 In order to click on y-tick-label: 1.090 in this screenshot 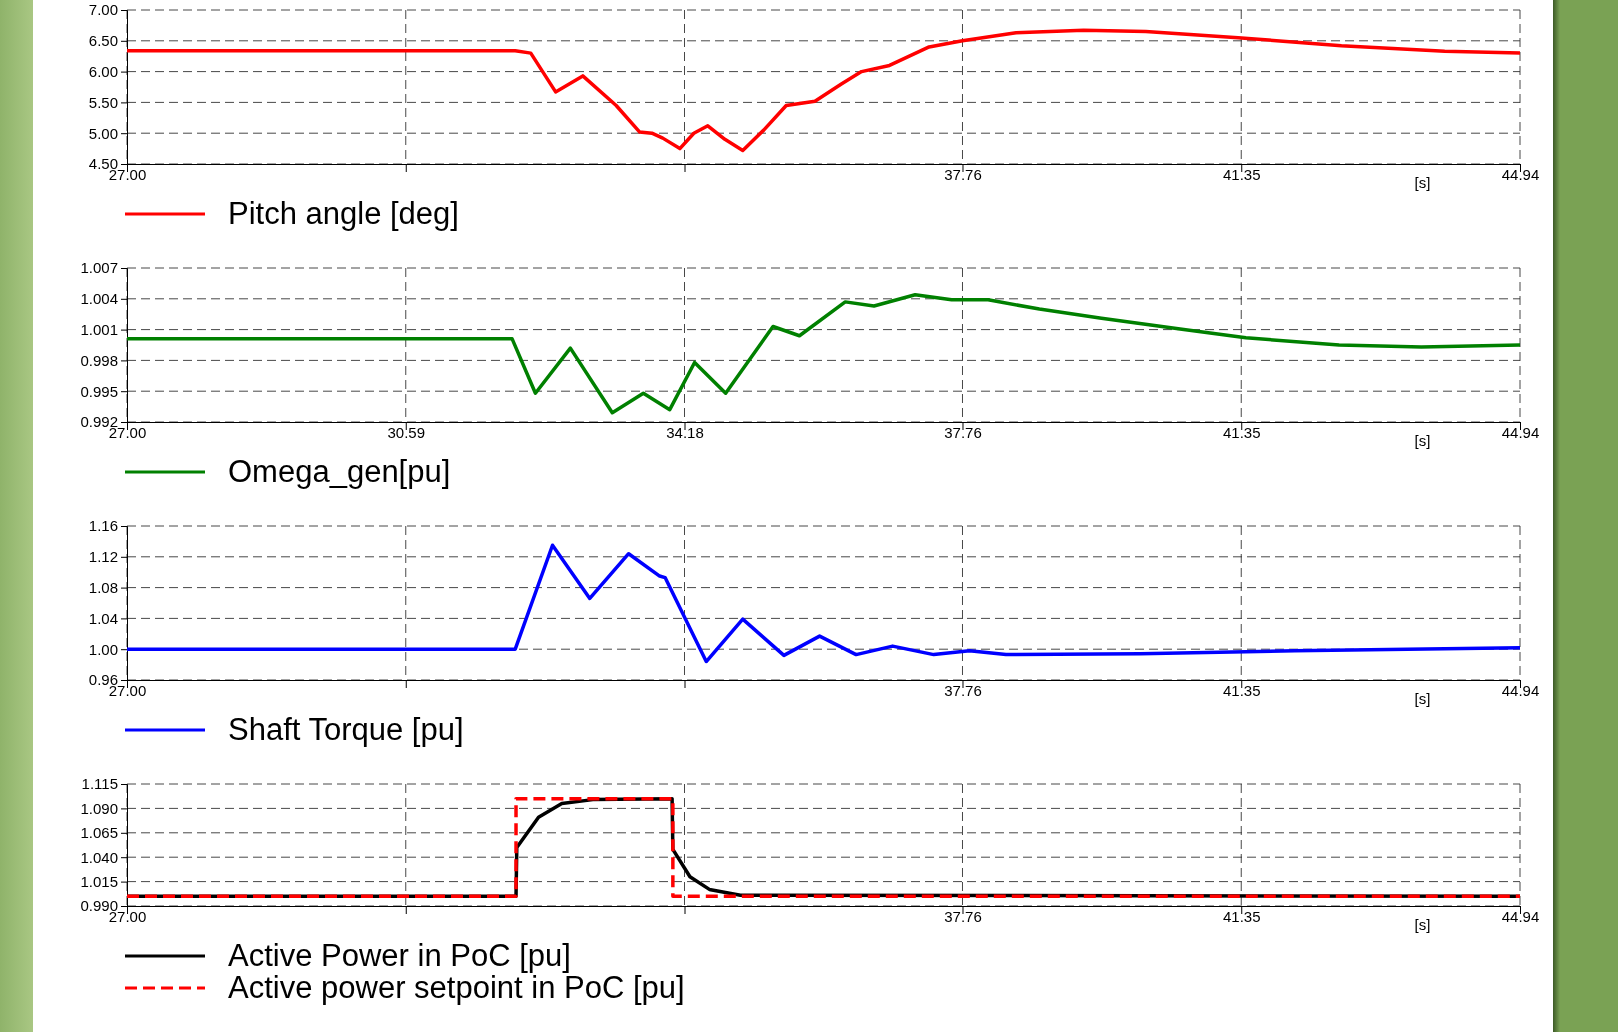, I will do `click(99, 808)`.